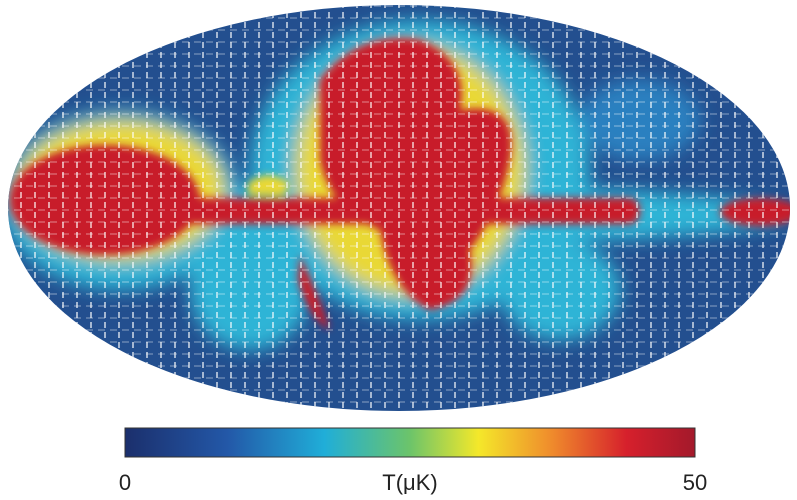 The width and height of the screenshot is (797, 500). What do you see at coordinates (125, 482) in the screenshot?
I see `colorbar-tick-label: 0` at bounding box center [125, 482].